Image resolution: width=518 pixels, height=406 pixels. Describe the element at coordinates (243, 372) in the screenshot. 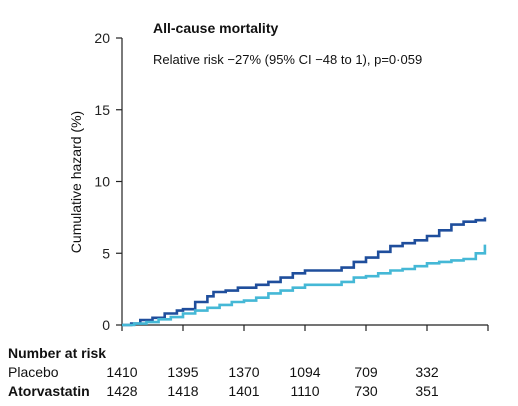

I see `risk-value: 1370` at that location.